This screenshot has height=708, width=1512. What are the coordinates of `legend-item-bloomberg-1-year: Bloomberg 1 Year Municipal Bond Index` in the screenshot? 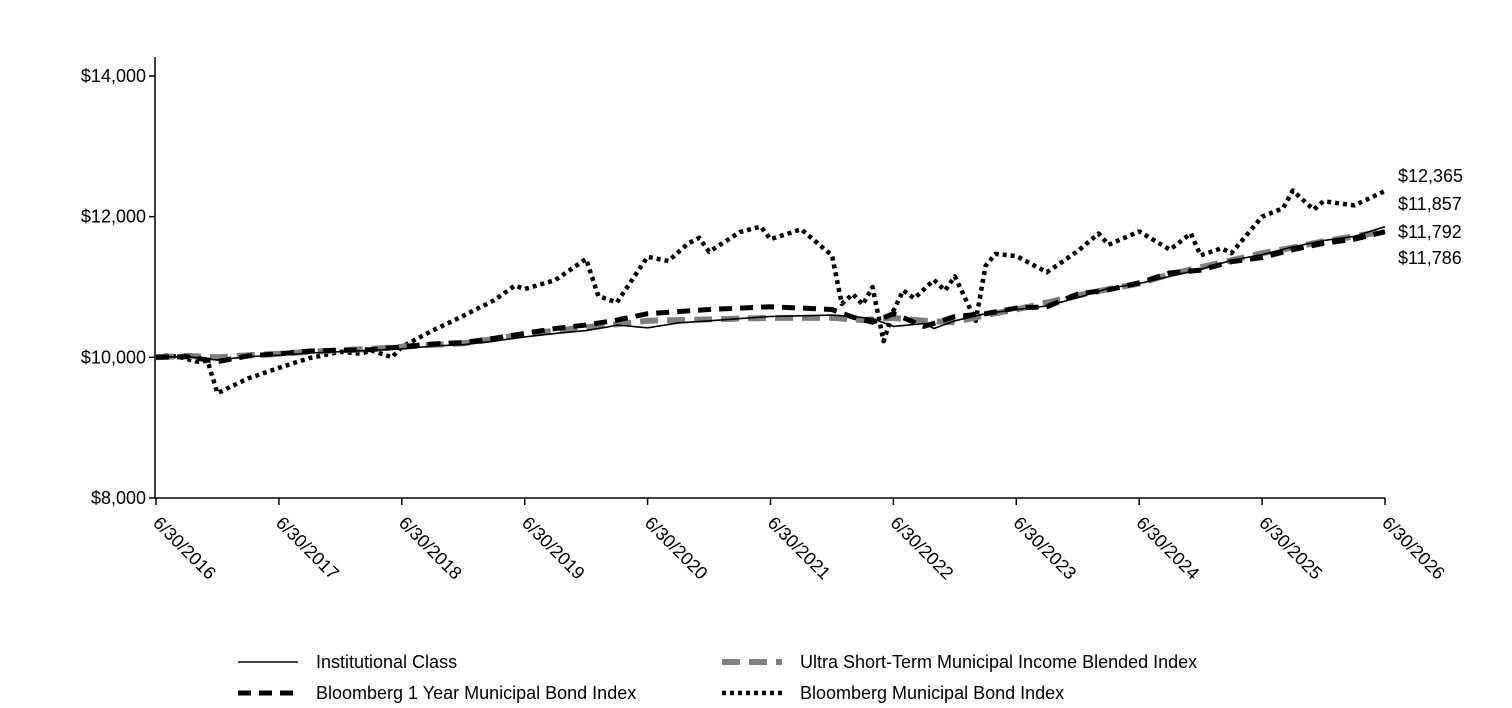 It's located at (436, 693).